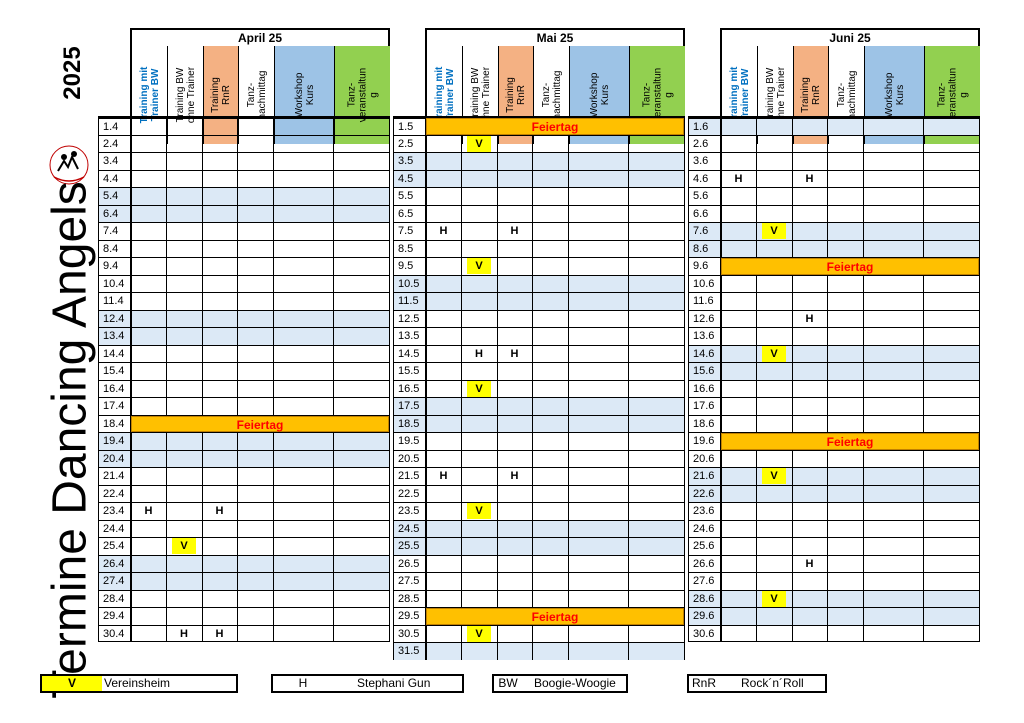 This screenshot has width=1024, height=723. Describe the element at coordinates (701, 231) in the screenshot. I see `date-label: 7.6` at that location.